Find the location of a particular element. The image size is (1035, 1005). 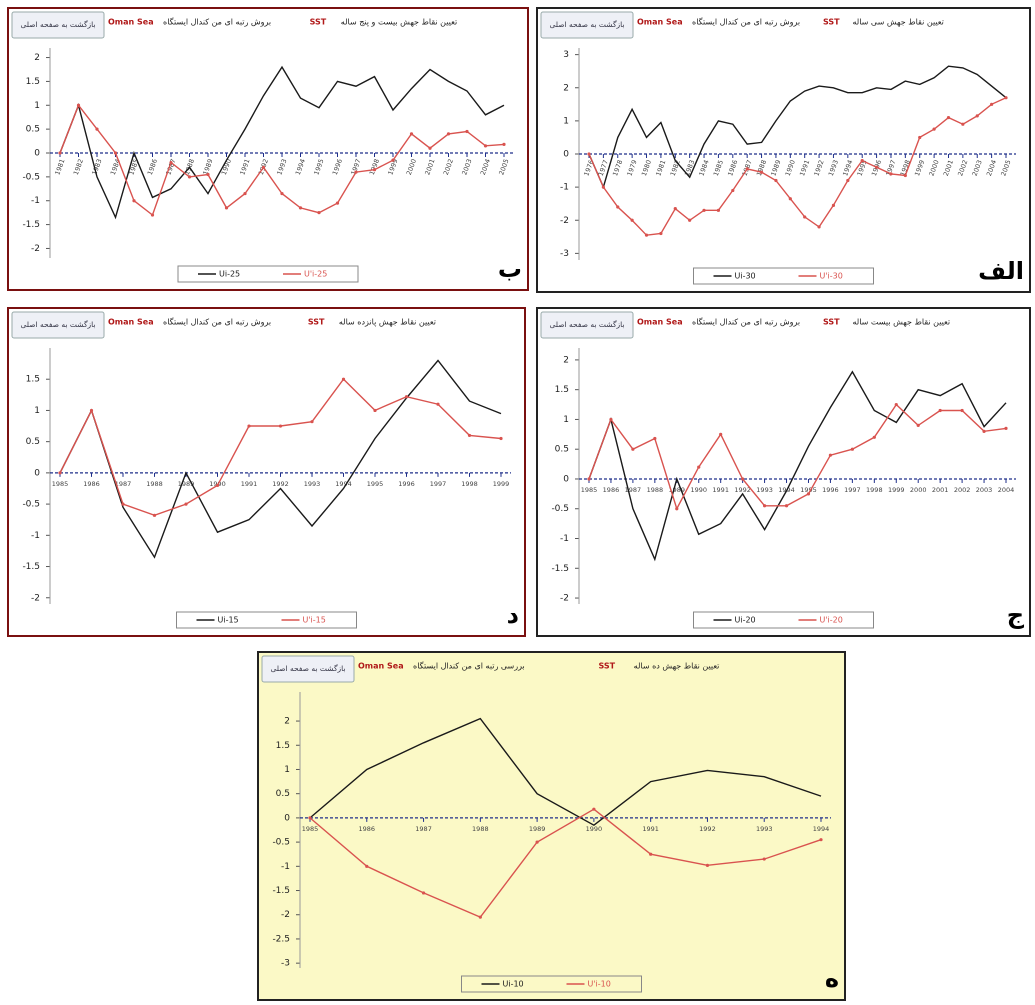

x-tick-label: 2000 is located at coordinates (918, 490).